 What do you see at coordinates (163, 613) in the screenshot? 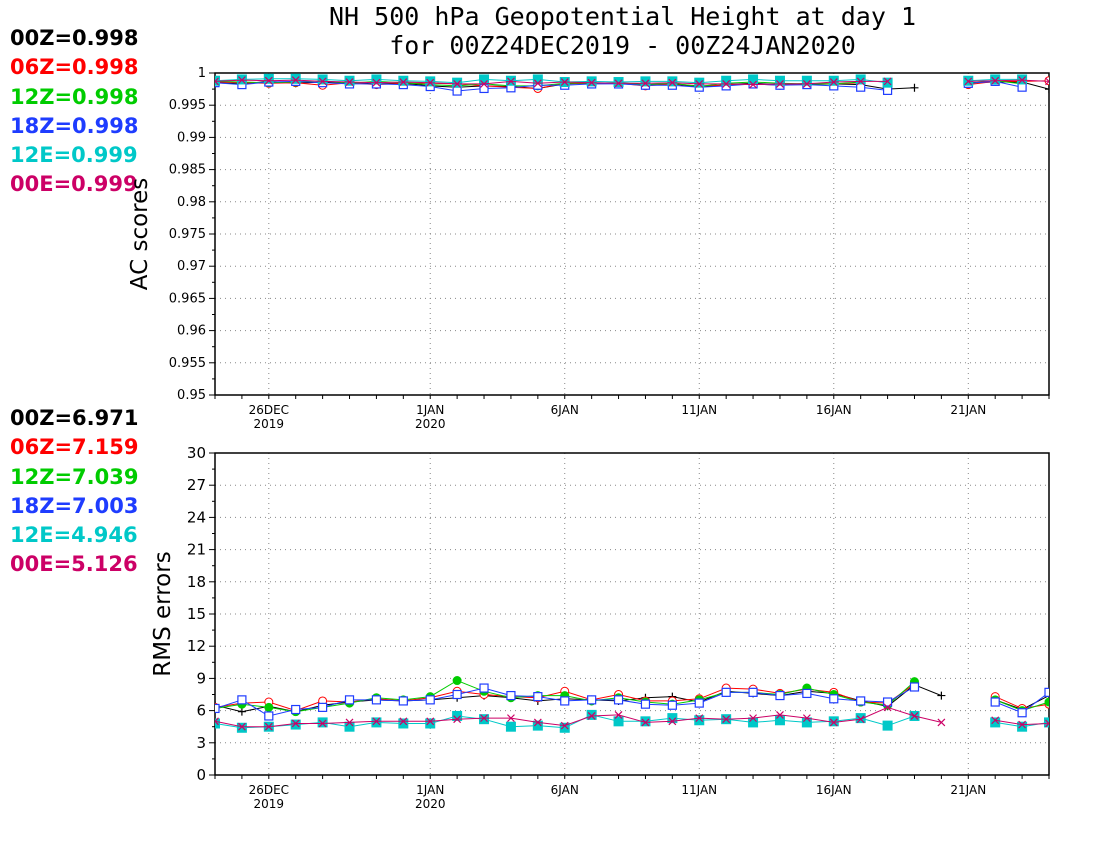
I see `y-axis-label: RMS errors` at bounding box center [163, 613].